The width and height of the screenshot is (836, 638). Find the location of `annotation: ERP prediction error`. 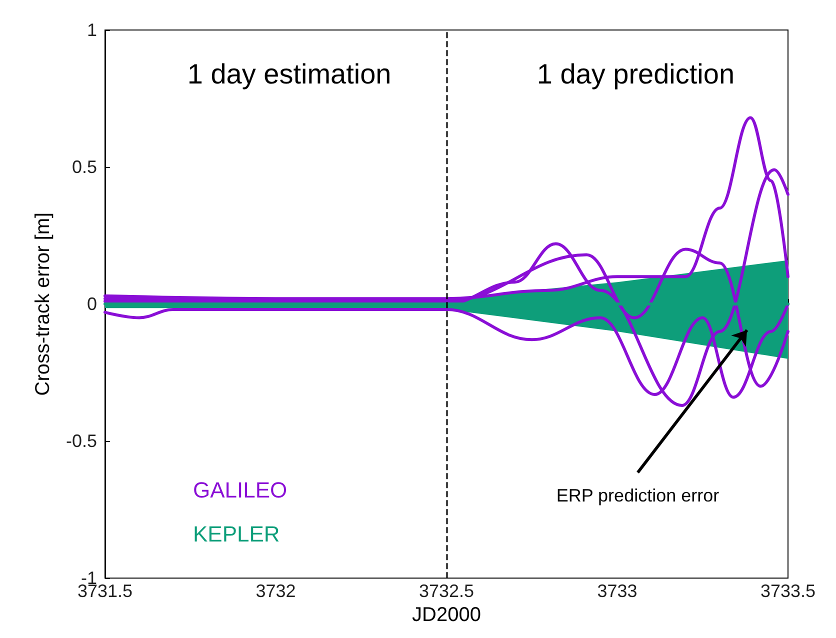

annotation: ERP prediction error is located at coordinates (638, 496).